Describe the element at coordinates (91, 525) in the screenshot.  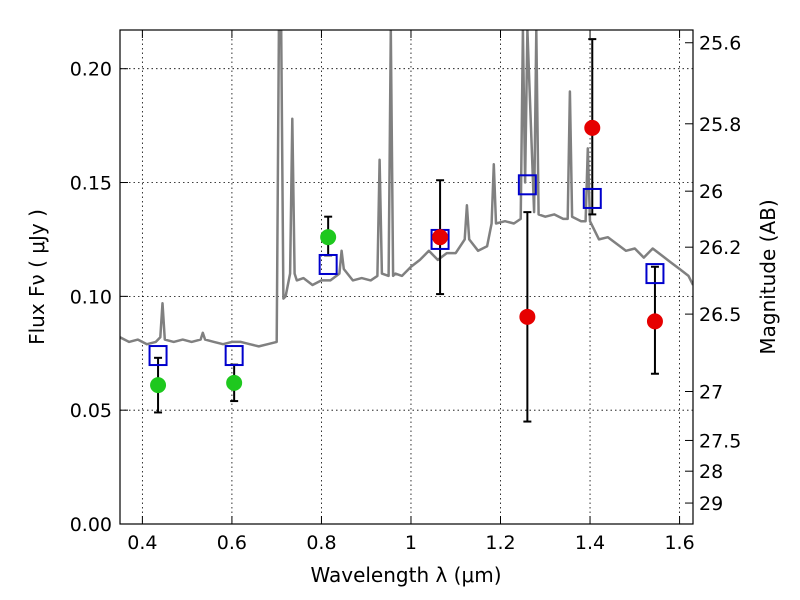
I see `y-tick-label: 0.00` at that location.